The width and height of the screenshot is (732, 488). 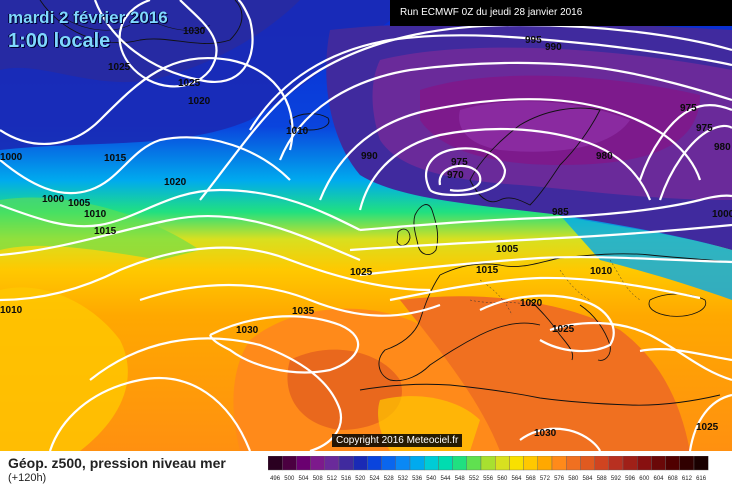 What do you see at coordinates (88, 17) in the screenshot?
I see `forecast-date: mardi 2 février 2016` at bounding box center [88, 17].